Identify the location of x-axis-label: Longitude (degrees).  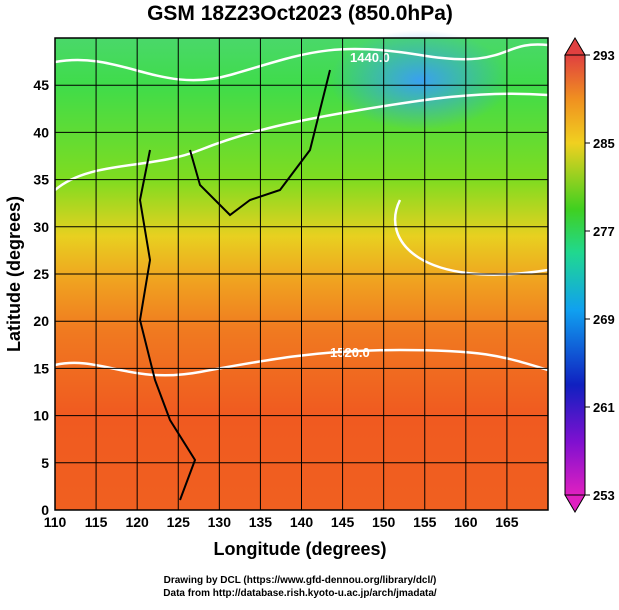
(299, 549).